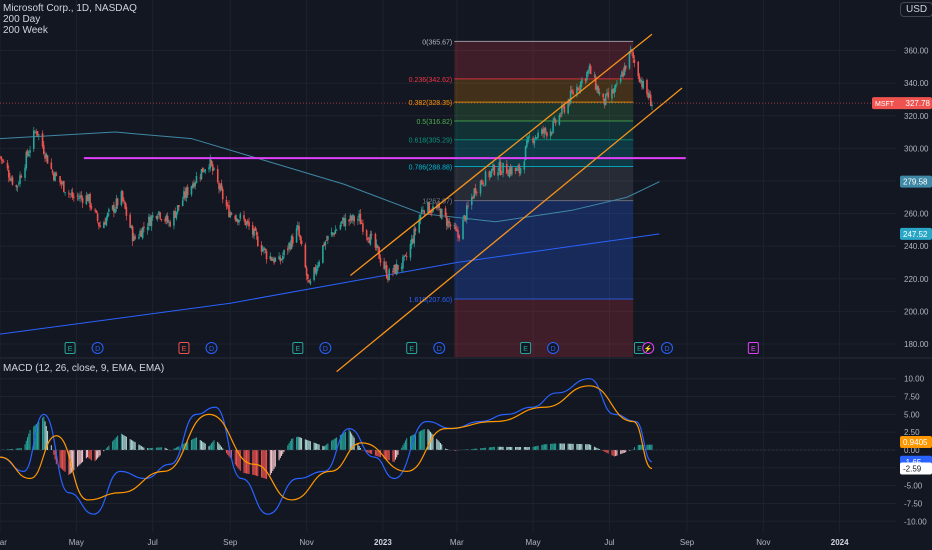 This screenshot has height=550, width=932. Describe the element at coordinates (916, 181) in the screenshot. I see `ma200-day-tag-bg` at that location.